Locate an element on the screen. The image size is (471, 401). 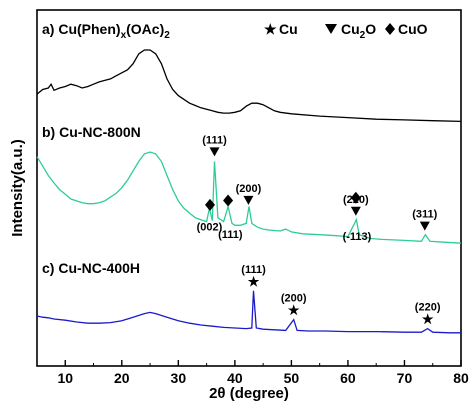
legend-star-icon: ★ is located at coordinates (270, 29).